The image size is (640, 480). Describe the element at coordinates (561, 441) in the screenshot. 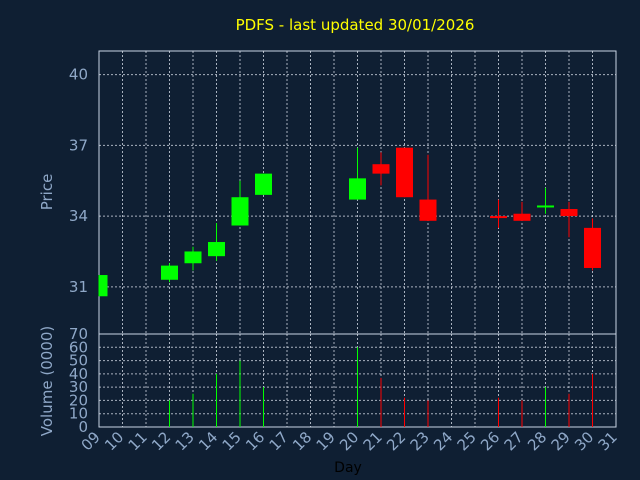

I see `x-tick-label: 29` at that location.